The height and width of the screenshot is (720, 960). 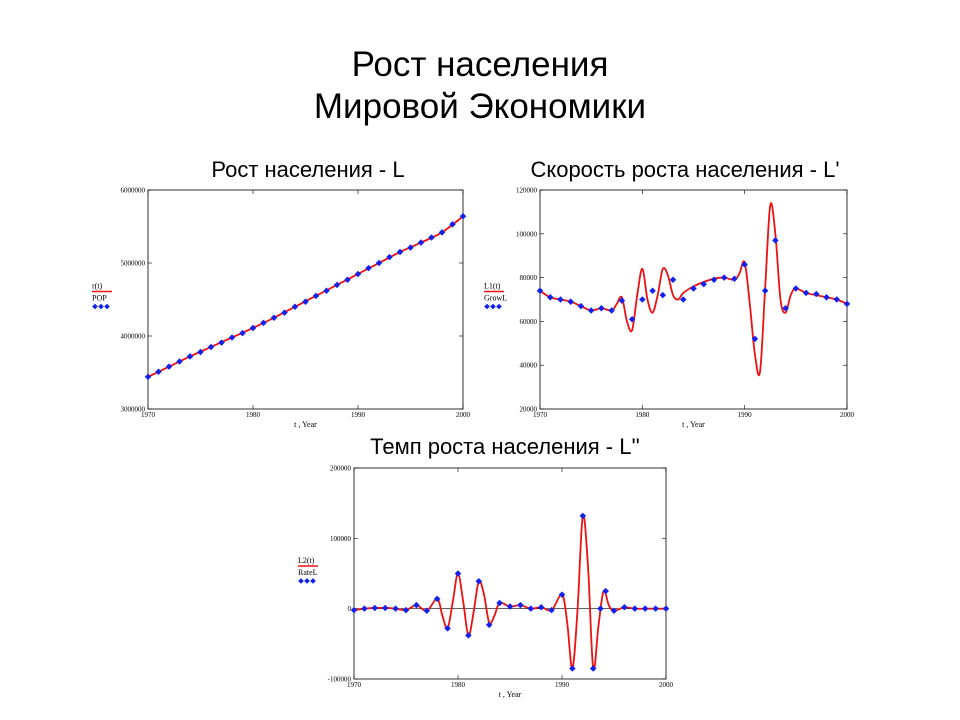 What do you see at coordinates (340, 680) in the screenshot?
I see `y-tick-label: -100000` at bounding box center [340, 680].